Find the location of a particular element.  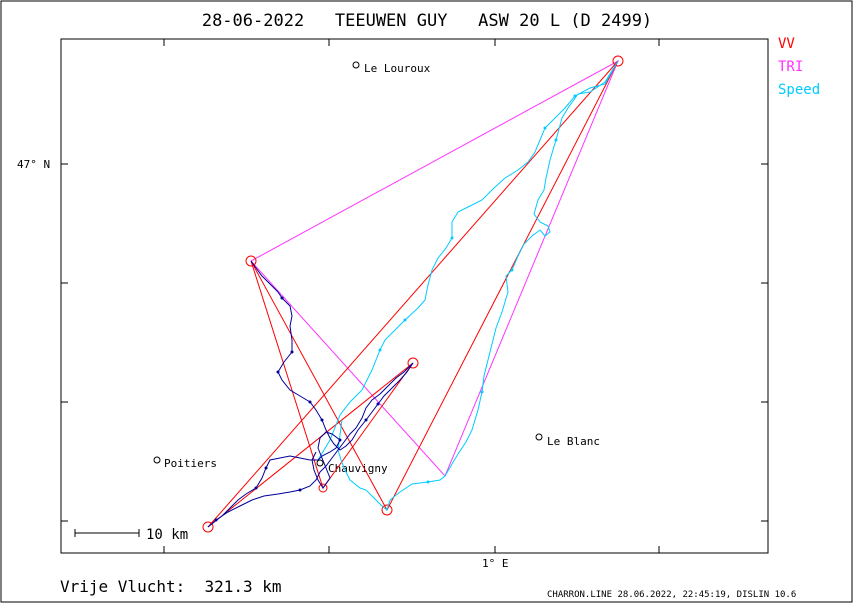

town-label: Poitiers is located at coordinates (190, 463).